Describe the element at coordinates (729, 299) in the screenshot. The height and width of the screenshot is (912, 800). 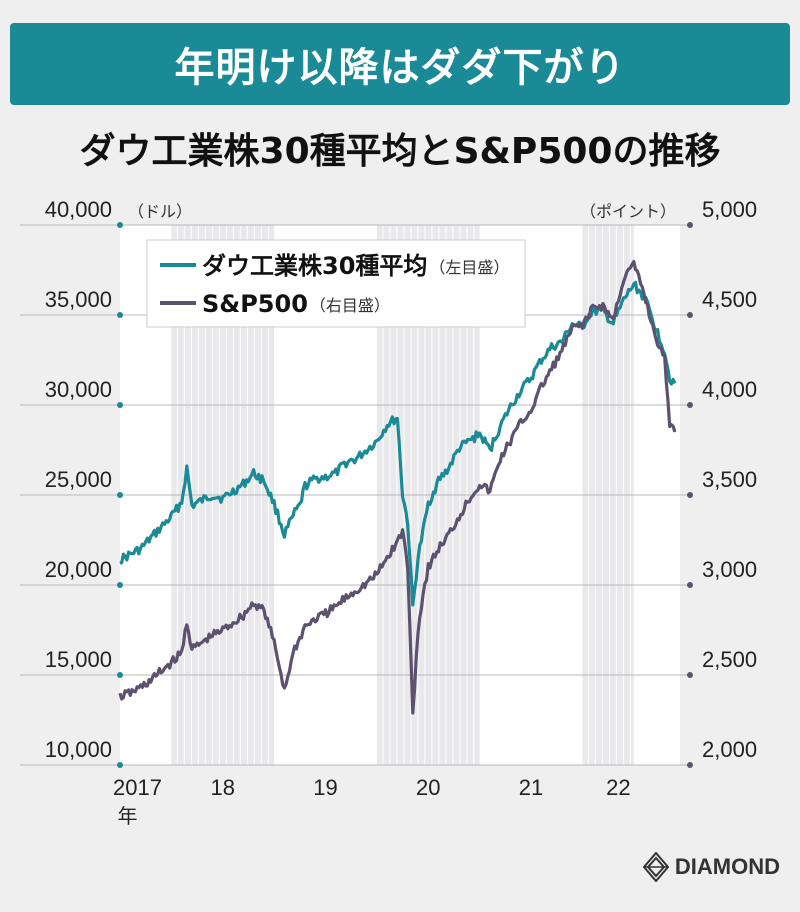
I see `right-tick-label: 4,500` at that location.